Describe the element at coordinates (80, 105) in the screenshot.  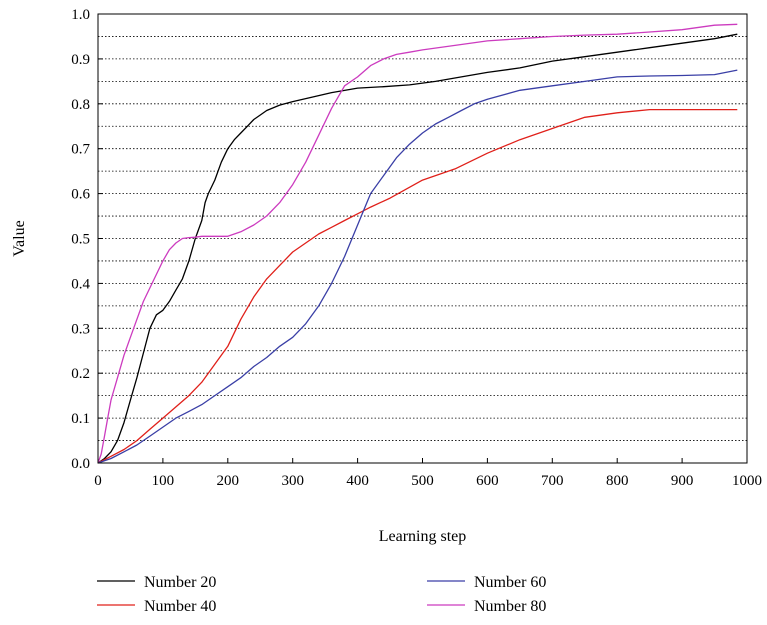
I see `y-tick-label: 0.8` at that location.